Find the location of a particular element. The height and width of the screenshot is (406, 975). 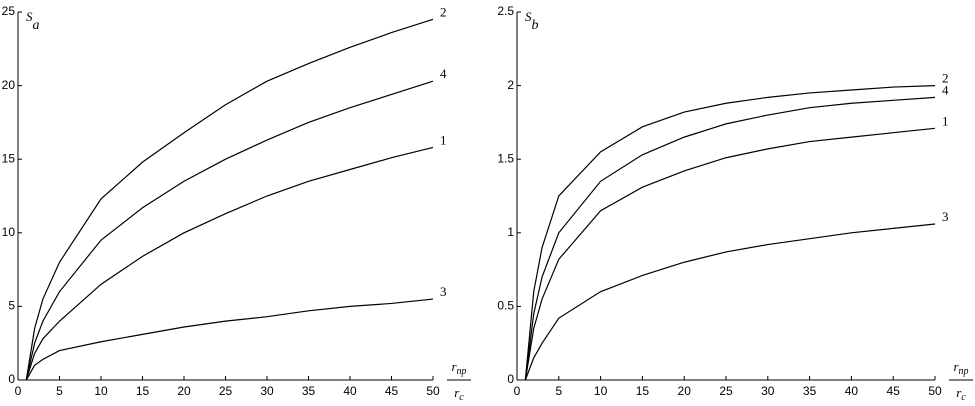

y-axis-label: Sb is located at coordinates (532, 21).